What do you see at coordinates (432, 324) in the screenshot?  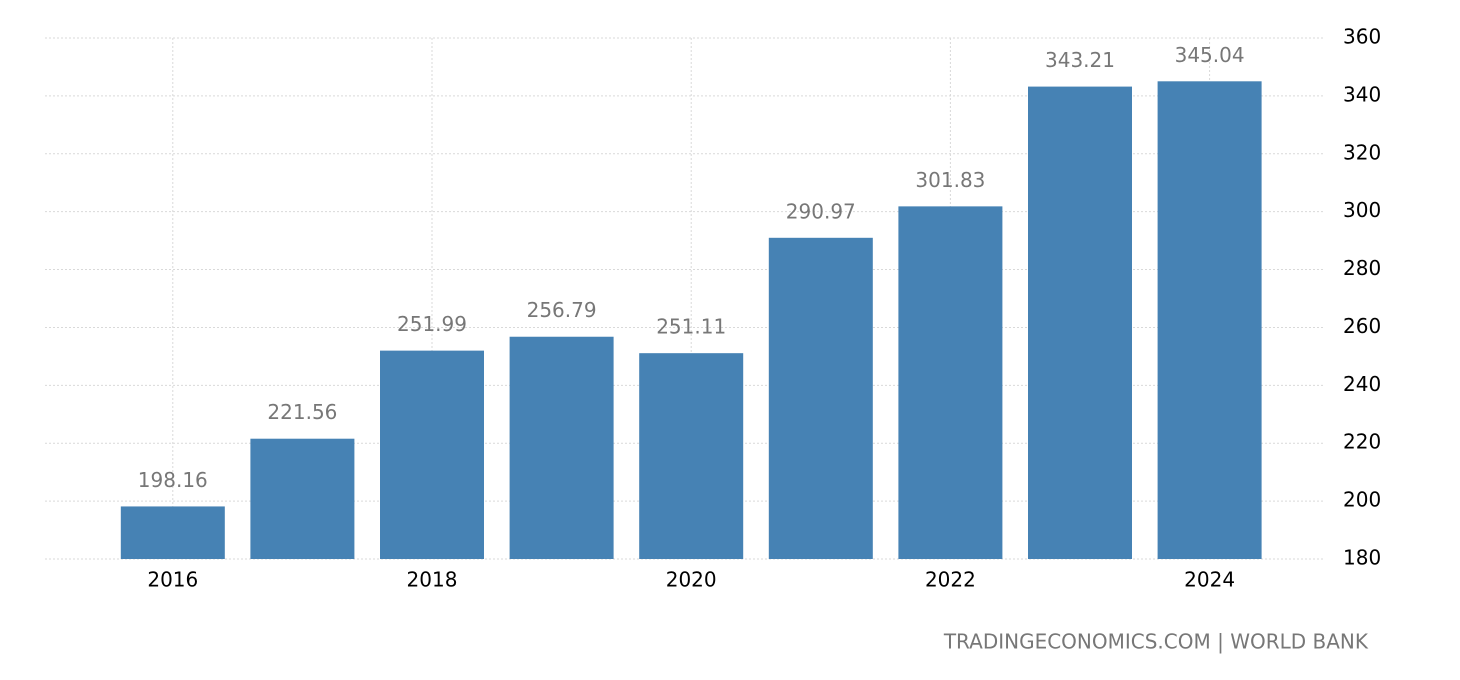 I see `value-label: 251.99` at bounding box center [432, 324].